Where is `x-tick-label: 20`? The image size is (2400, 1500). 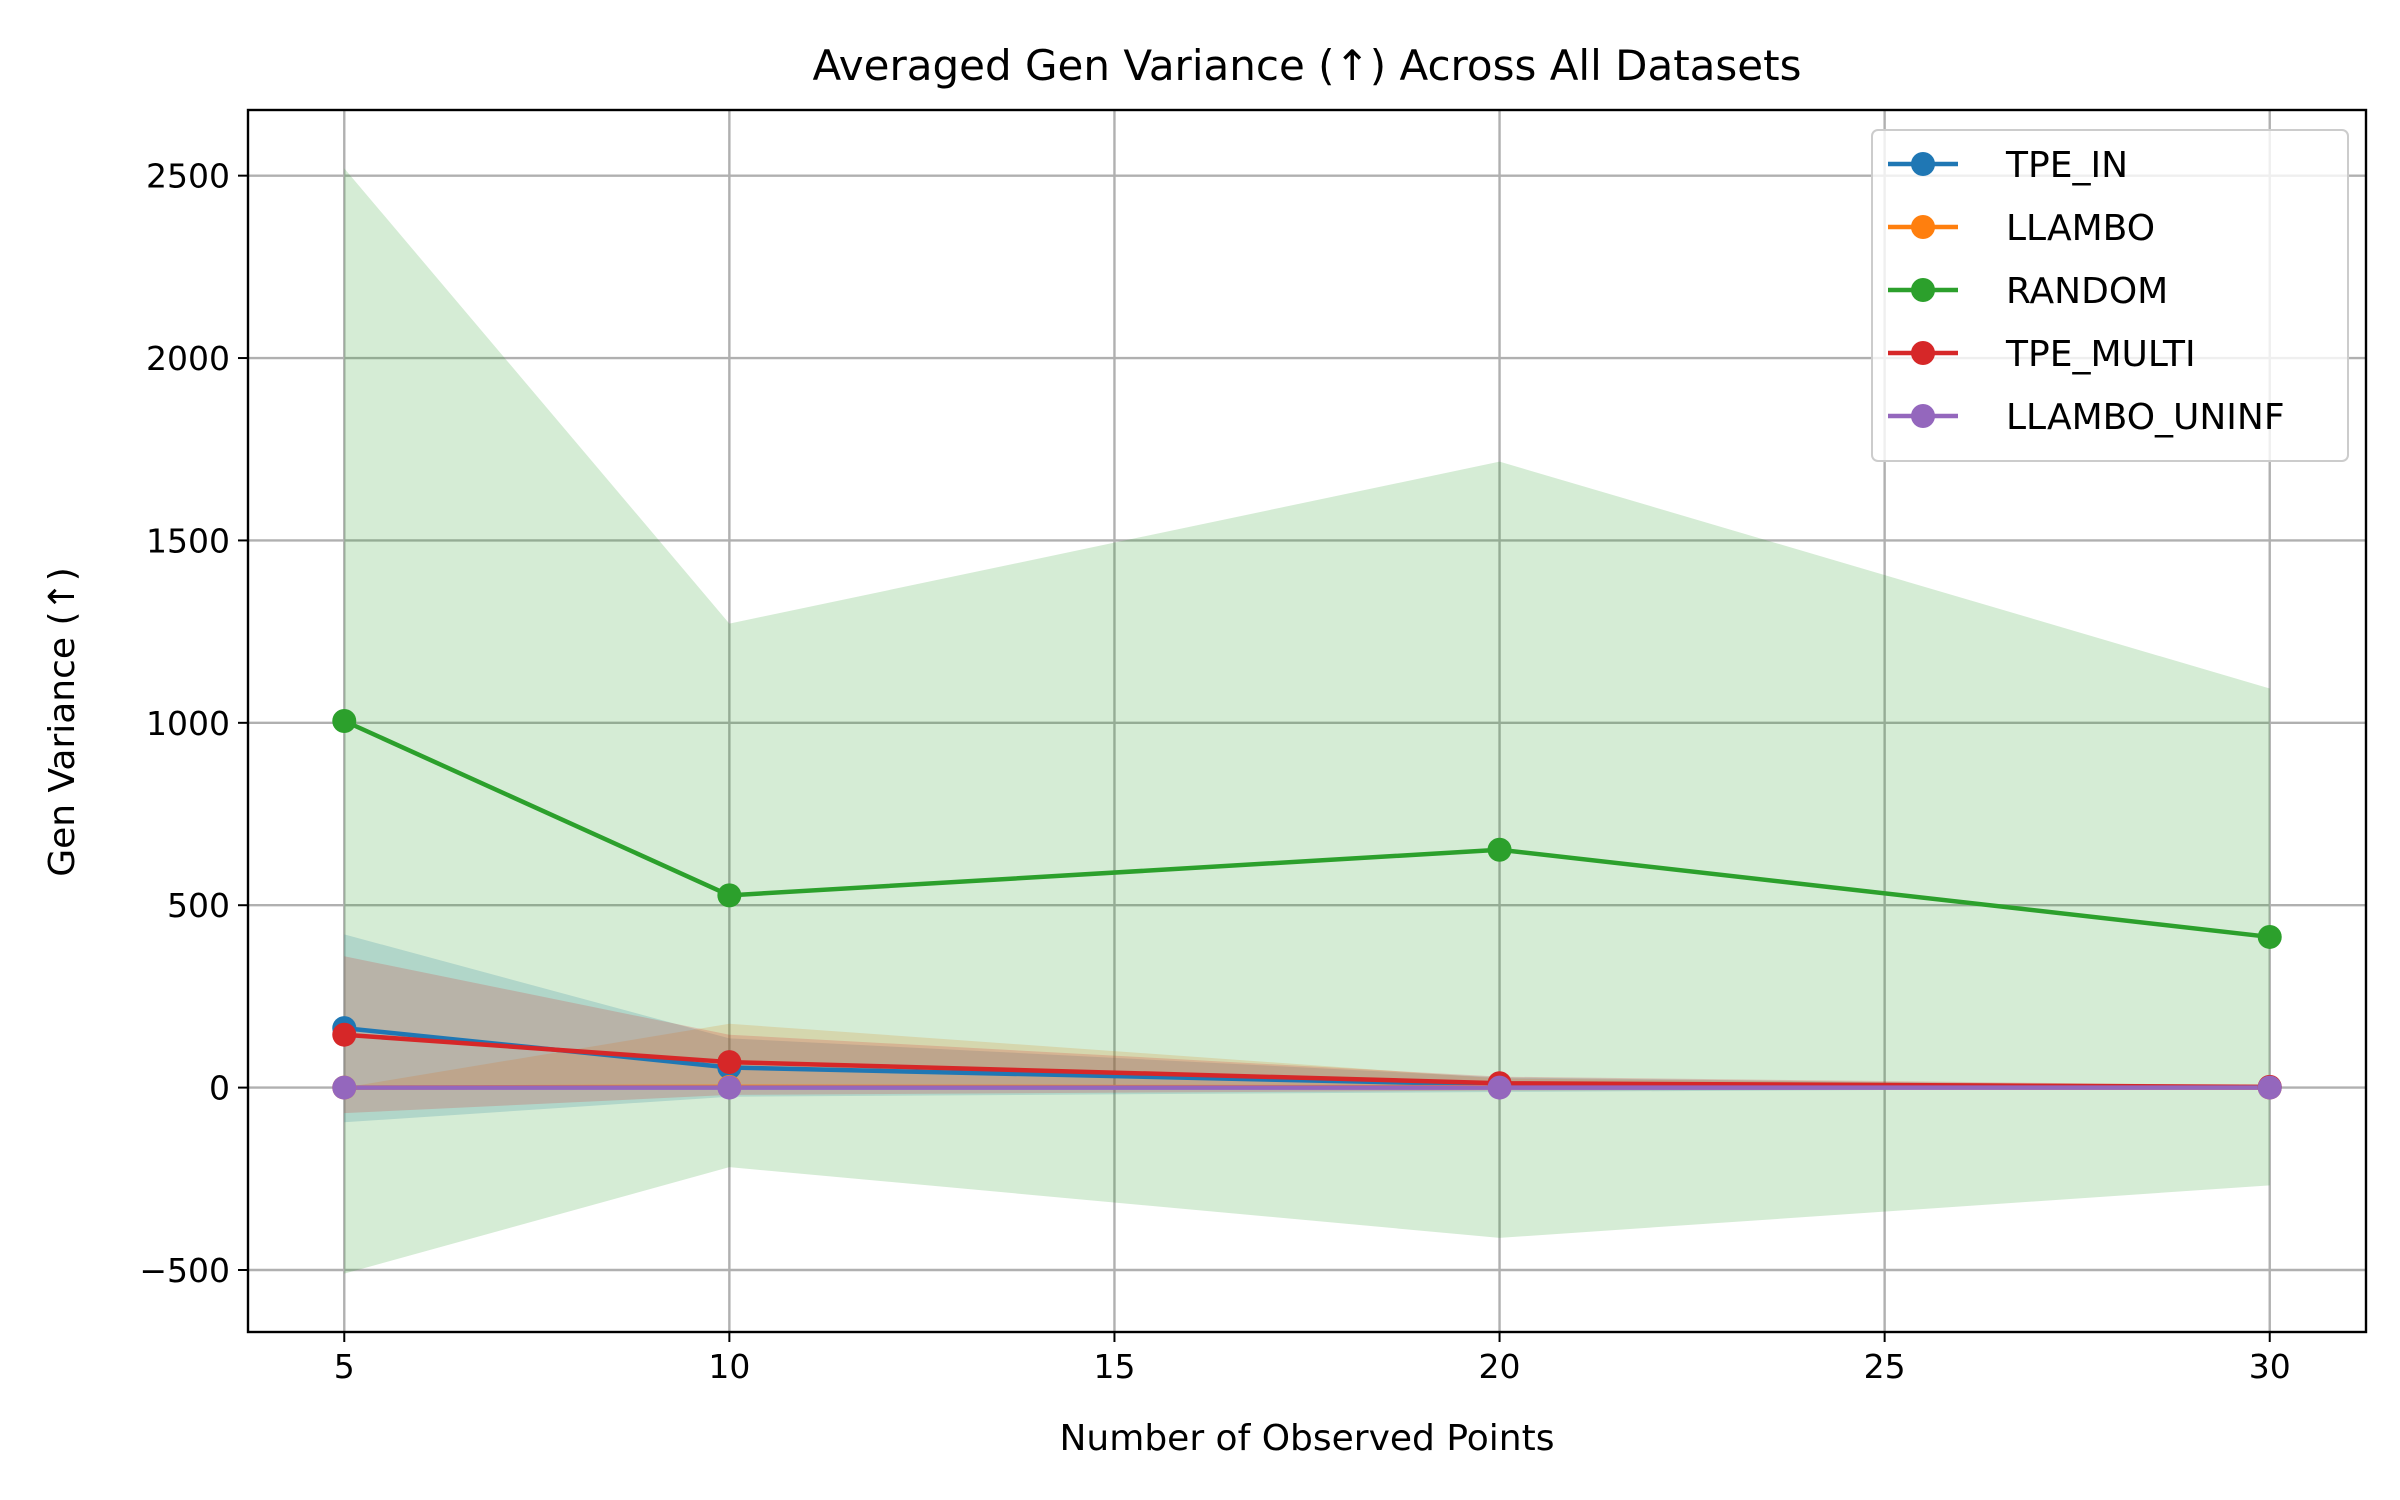 x-tick-label: 20 is located at coordinates (1500, 1366).